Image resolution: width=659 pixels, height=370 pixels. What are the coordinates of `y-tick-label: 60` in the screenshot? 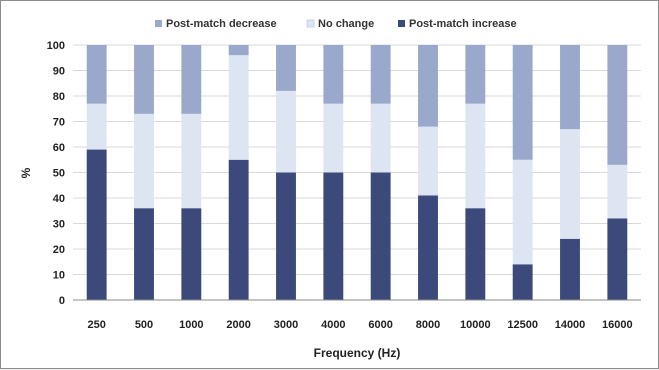 It's located at (59, 148).